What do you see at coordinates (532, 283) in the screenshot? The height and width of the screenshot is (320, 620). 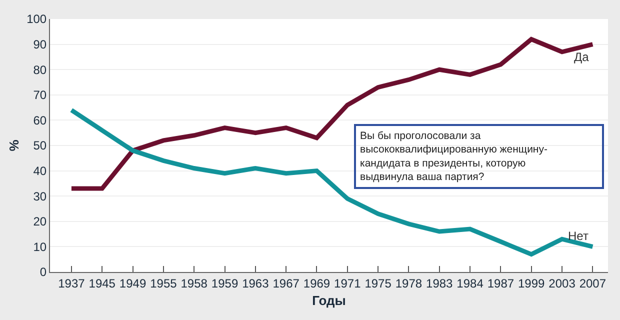 I see `x-tick-label: 1999` at bounding box center [532, 283].